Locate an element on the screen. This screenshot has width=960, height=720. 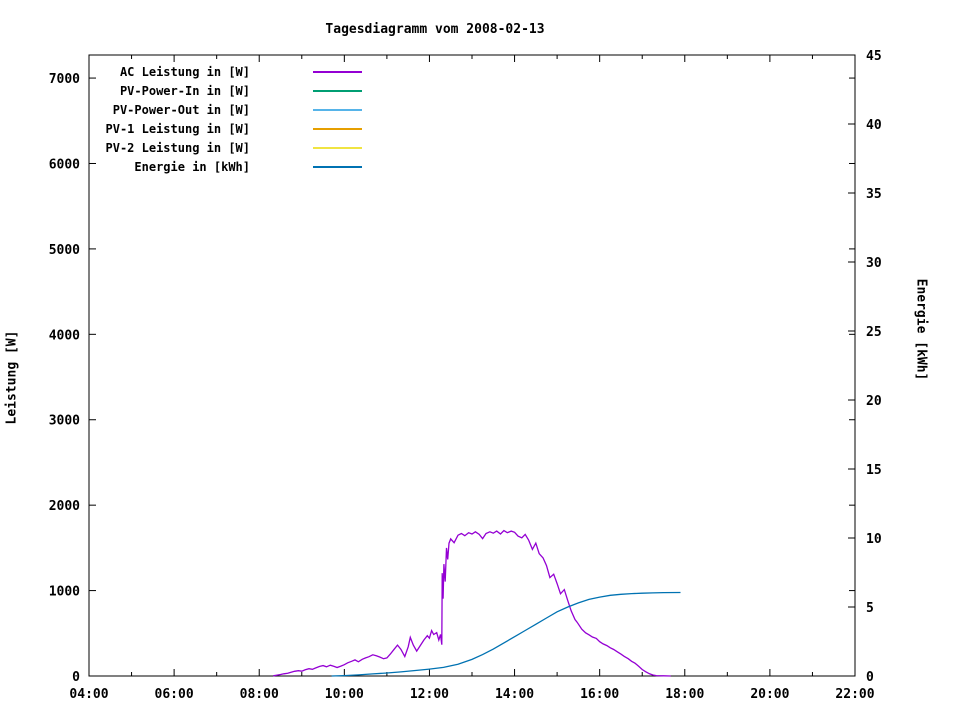
x-tick-label: 04:00 is located at coordinates (88, 694).